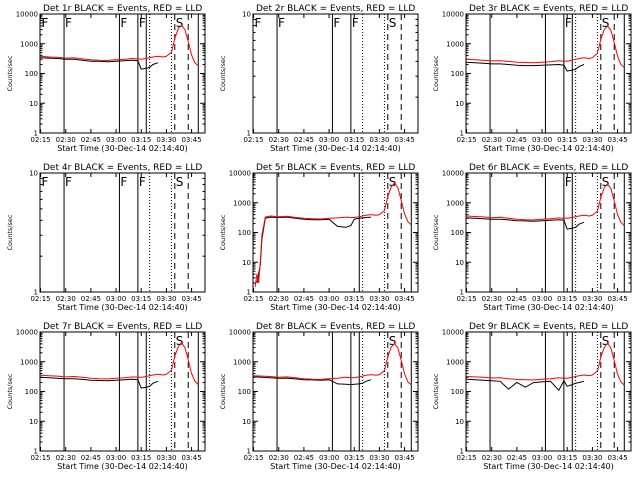 The height and width of the screenshot is (480, 640). I want to click on panel-title: Det 1r BLACK = Events, RED = LLD, so click(122, 9).